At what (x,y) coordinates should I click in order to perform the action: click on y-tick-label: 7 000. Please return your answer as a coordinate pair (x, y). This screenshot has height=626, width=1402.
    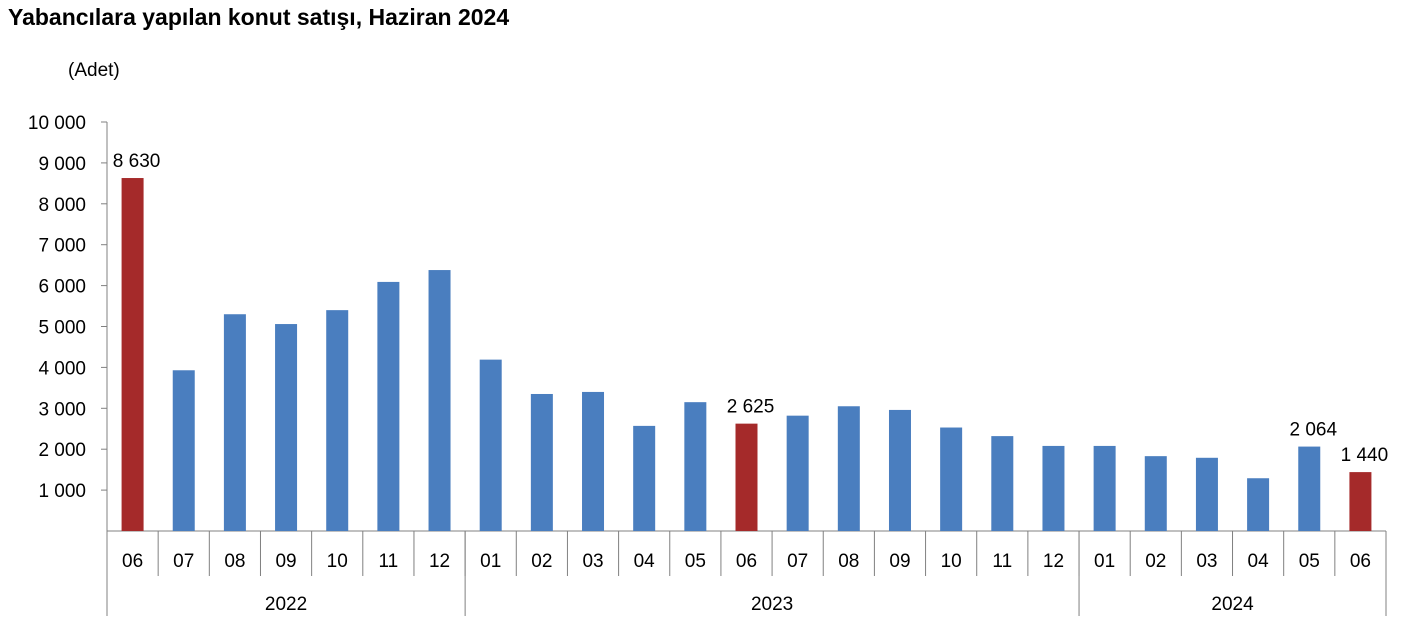
    Looking at the image, I should click on (62, 246).